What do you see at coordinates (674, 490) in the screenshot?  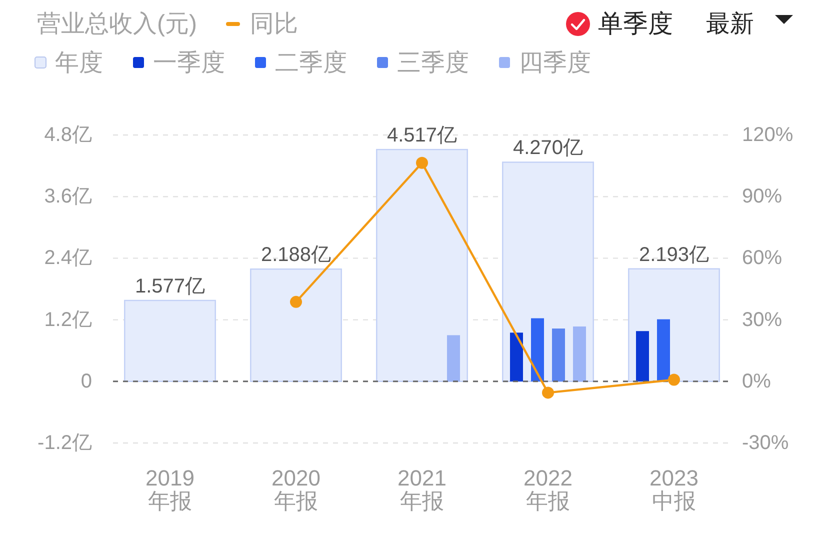 I see `x-tick-label: 2023 中报` at bounding box center [674, 490].